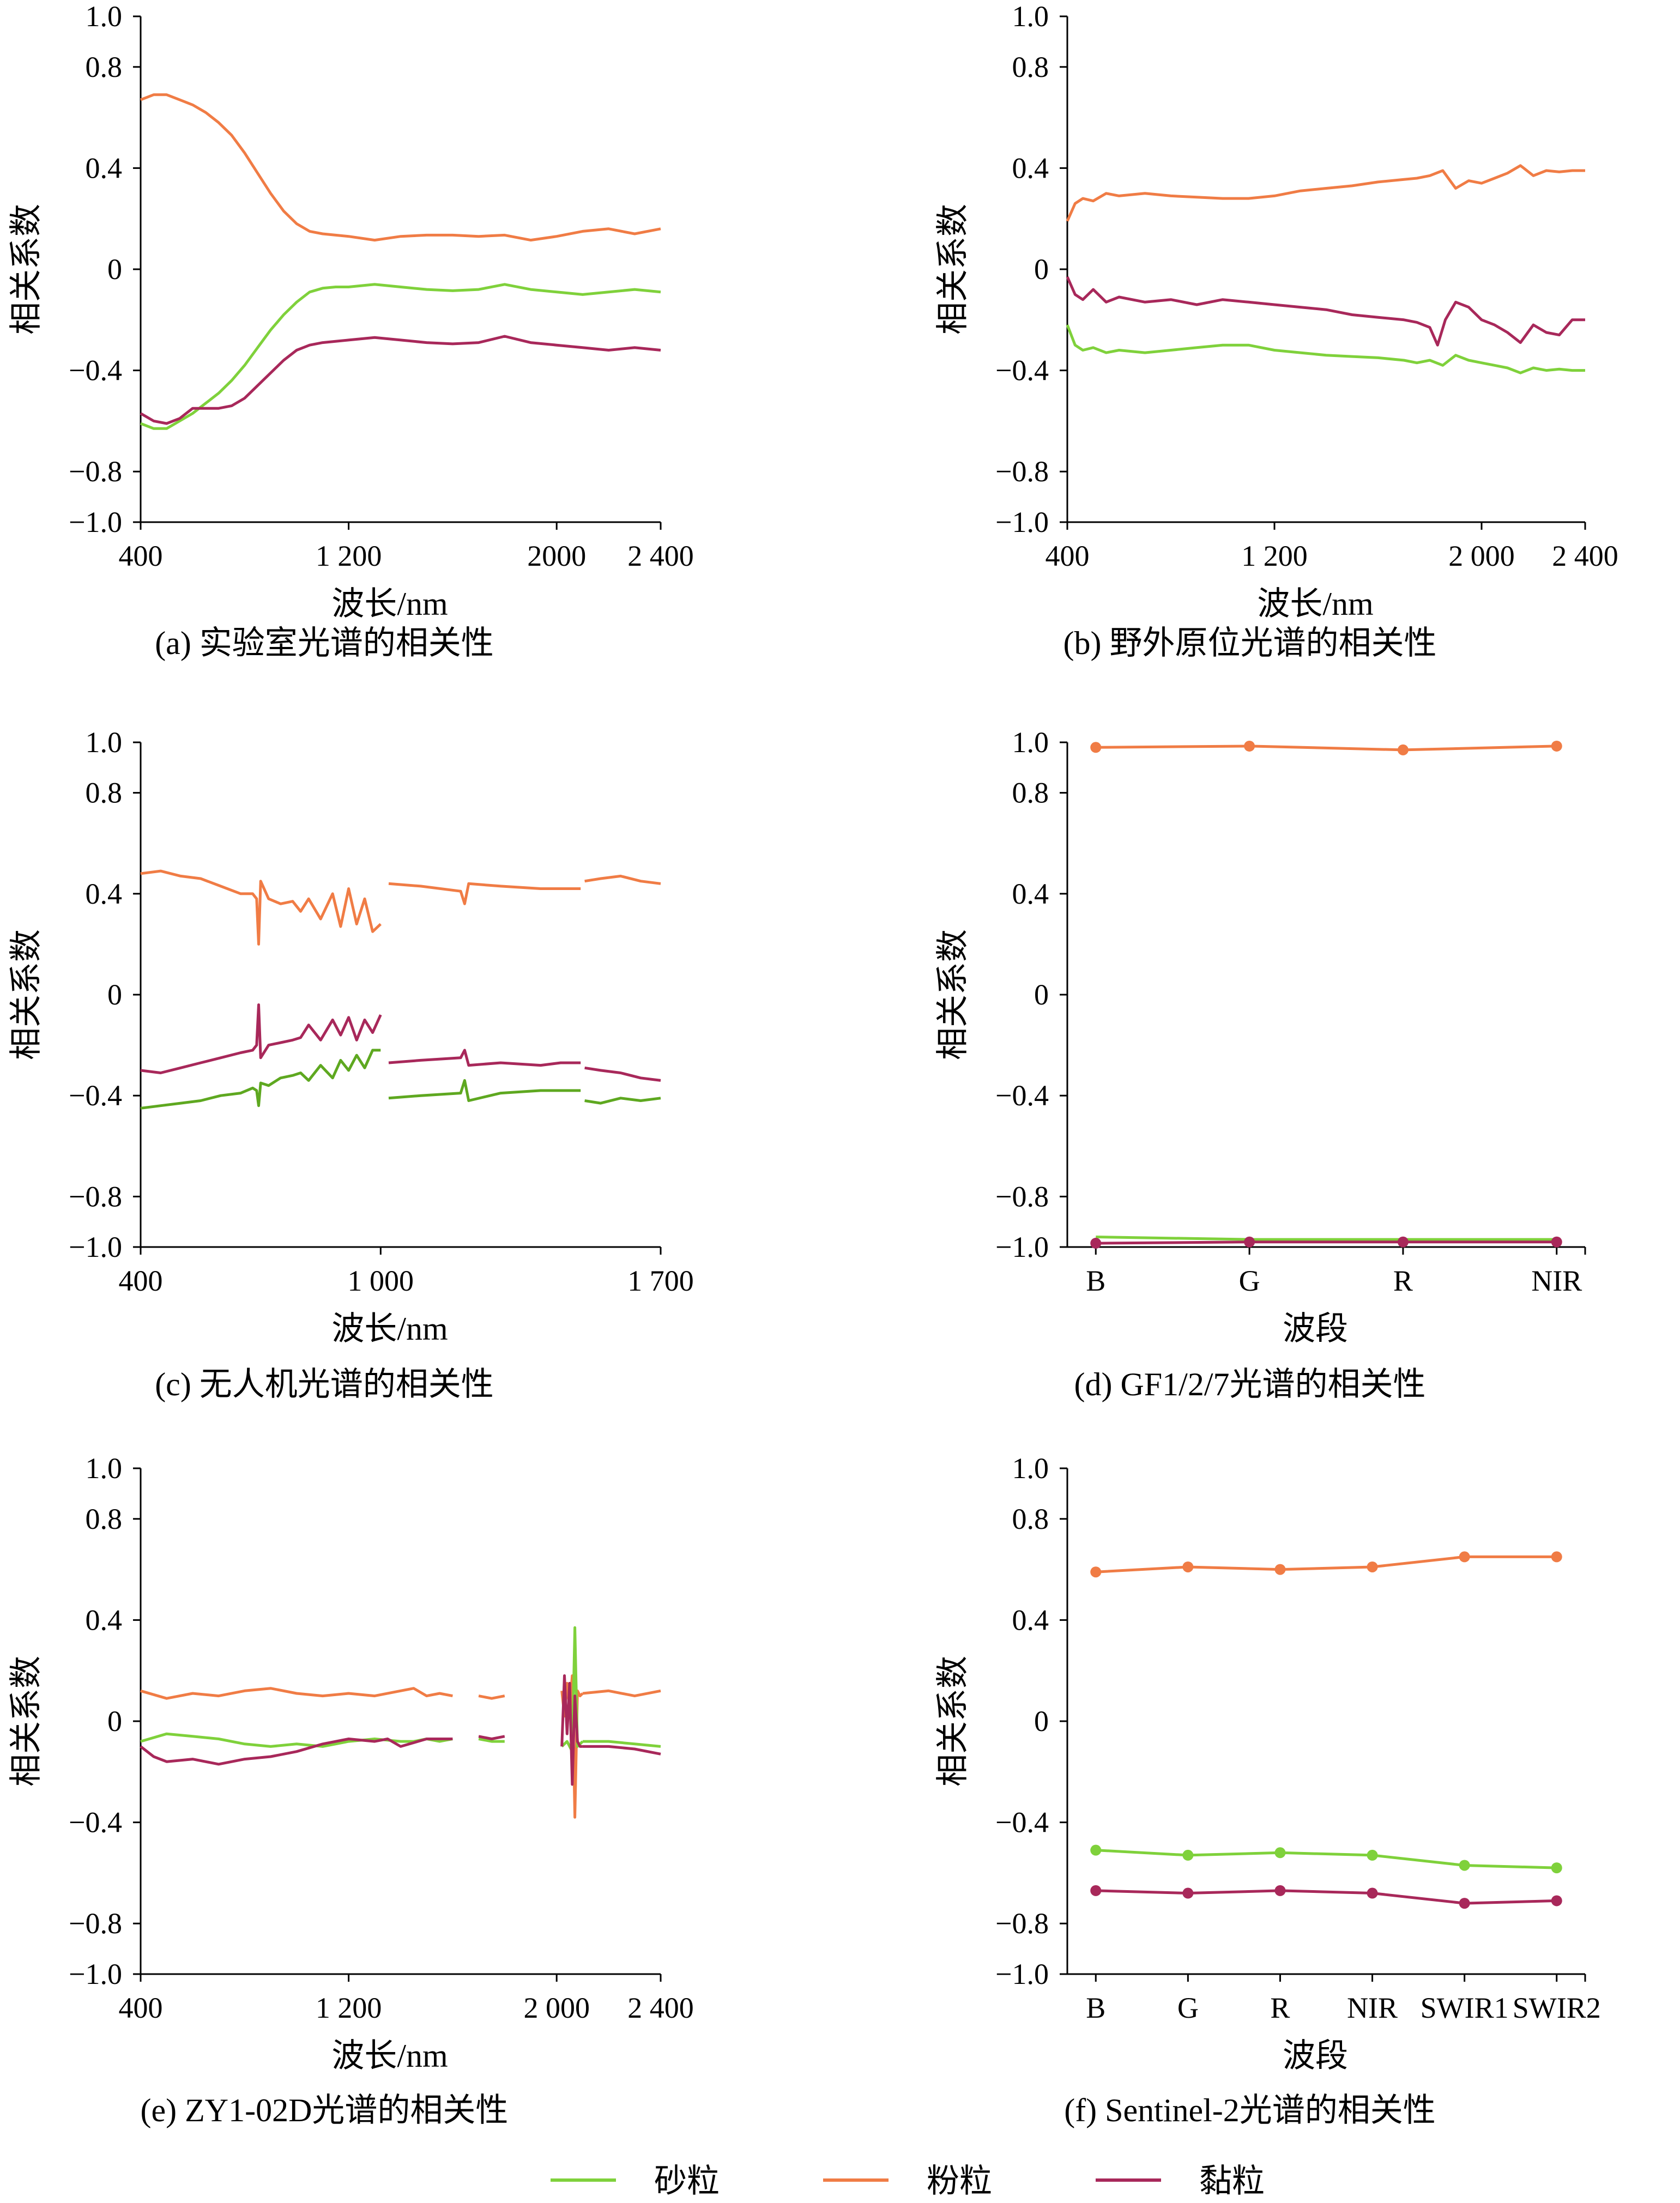  I want to click on chart-e-caption: (e) ZY1-02D光谱的相关性, so click(325, 2110).